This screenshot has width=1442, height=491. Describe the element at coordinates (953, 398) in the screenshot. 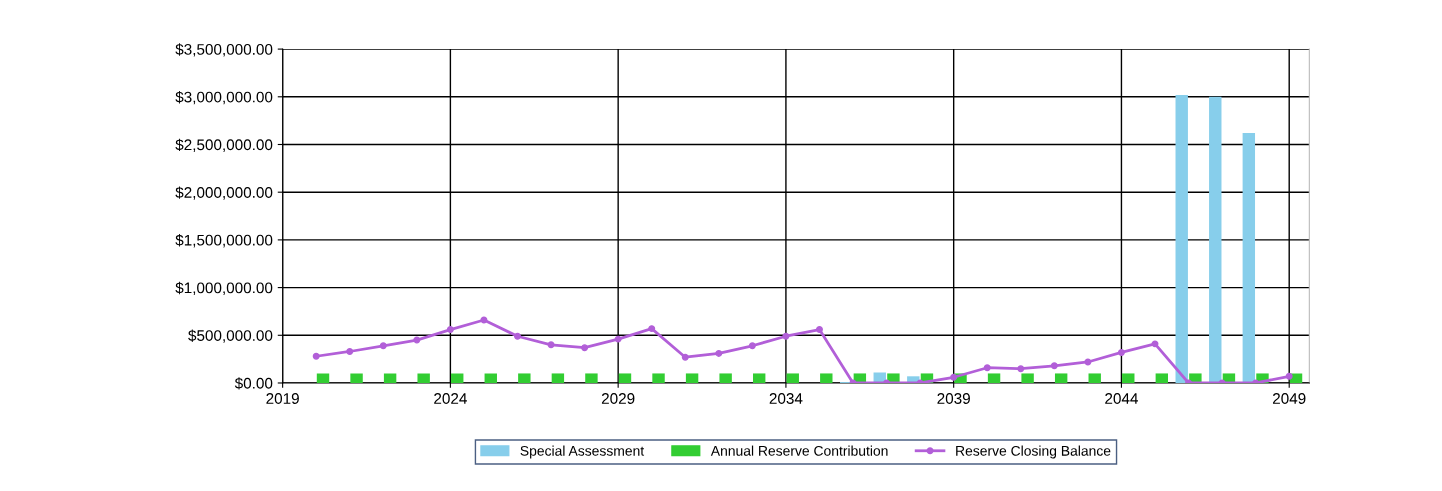

I see `x-tick-label: 2039` at that location.